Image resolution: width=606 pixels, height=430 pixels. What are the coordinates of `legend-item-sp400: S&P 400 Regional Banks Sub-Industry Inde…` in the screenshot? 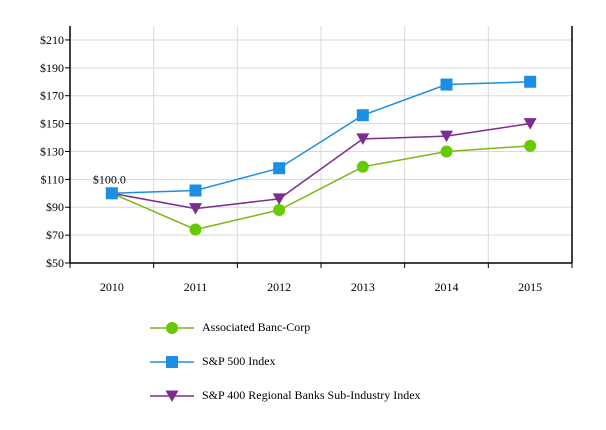 It's located at (360, 396).